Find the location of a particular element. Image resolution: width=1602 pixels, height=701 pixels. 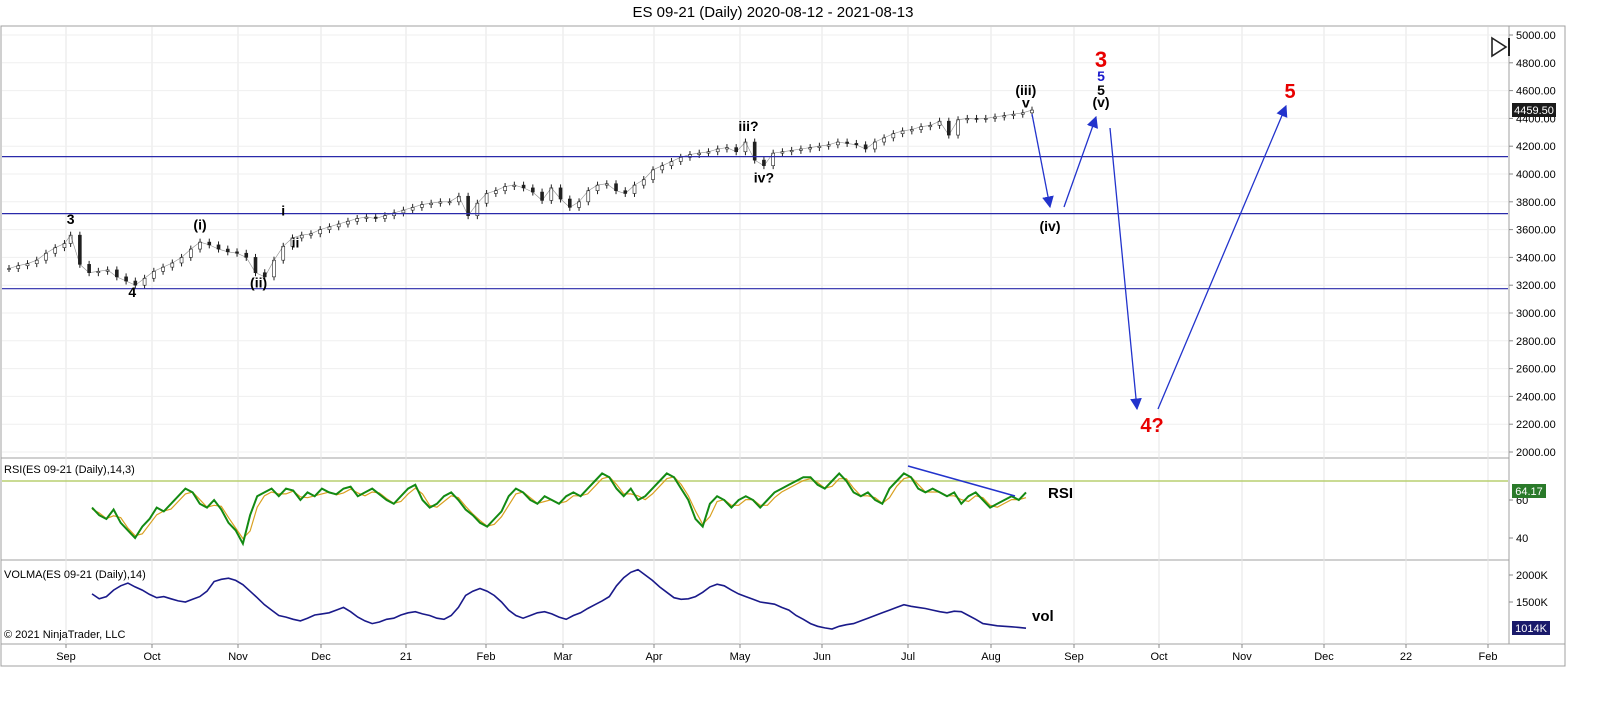

price-tick-label: 2600.00 is located at coordinates (1536, 370).